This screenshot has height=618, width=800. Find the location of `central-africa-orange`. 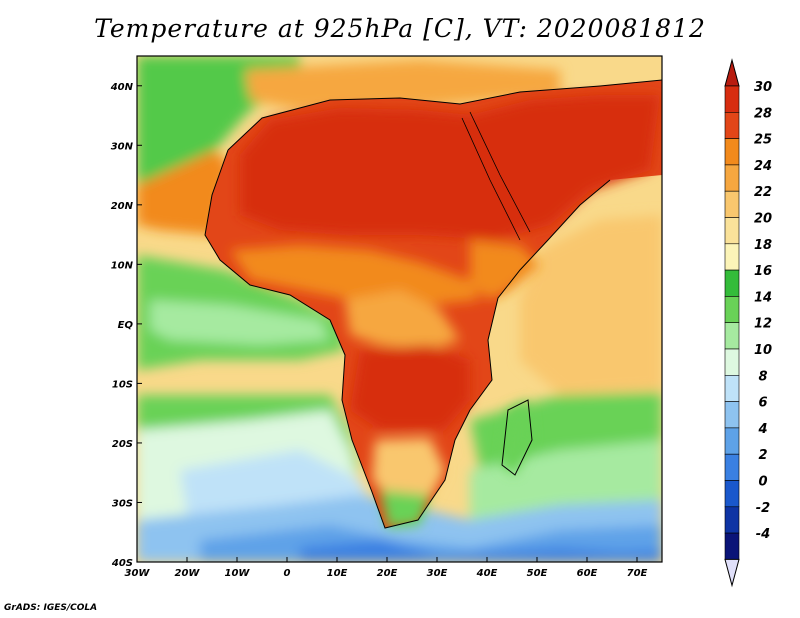

central-africa-orange is located at coordinates (402, 320).